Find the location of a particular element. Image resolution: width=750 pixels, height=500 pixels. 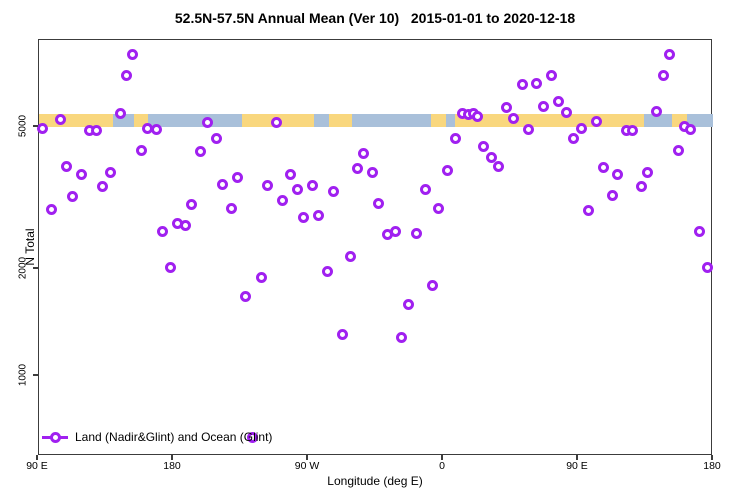

x-axis-tick-label: 90 E is located at coordinates (37, 466).